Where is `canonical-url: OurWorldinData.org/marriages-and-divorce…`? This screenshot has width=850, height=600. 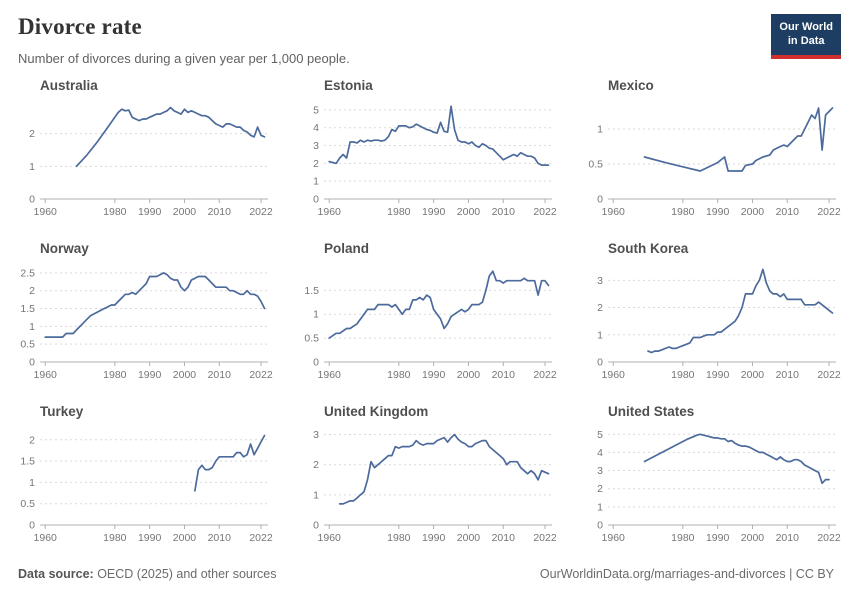 canonical-url: OurWorldinData.org/marriages-and-divorce… is located at coordinates (686, 574).